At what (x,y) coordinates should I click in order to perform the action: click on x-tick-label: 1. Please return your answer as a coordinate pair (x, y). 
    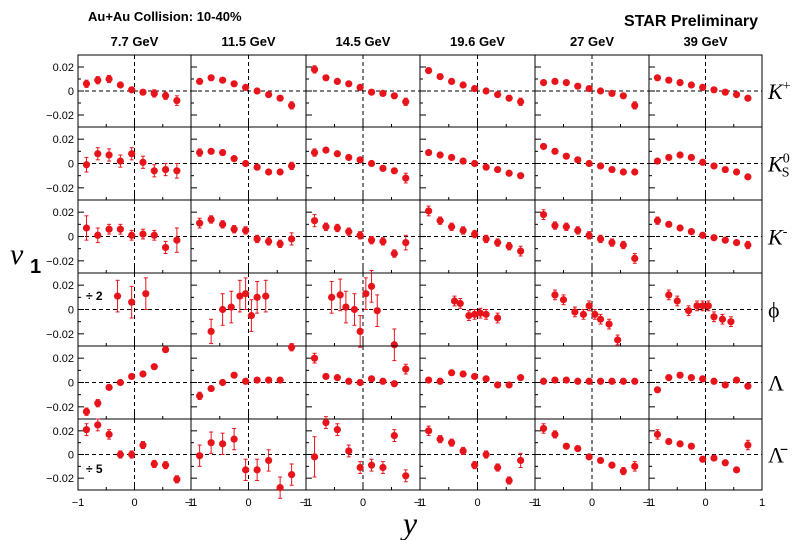
    Looking at the image, I should click on (649, 503).